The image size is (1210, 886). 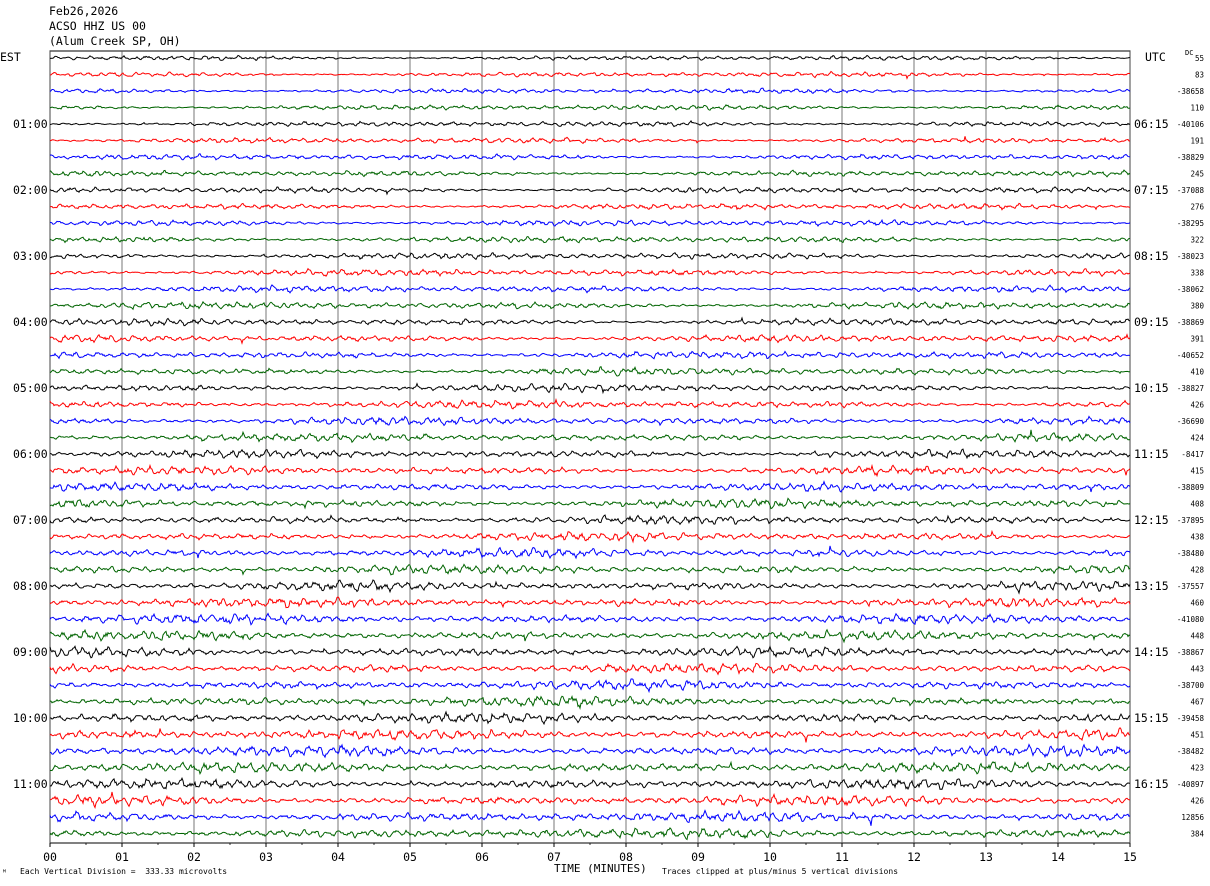 What do you see at coordinates (97, 26) in the screenshot?
I see `station-code: ACSO HHZ US 00` at bounding box center [97, 26].